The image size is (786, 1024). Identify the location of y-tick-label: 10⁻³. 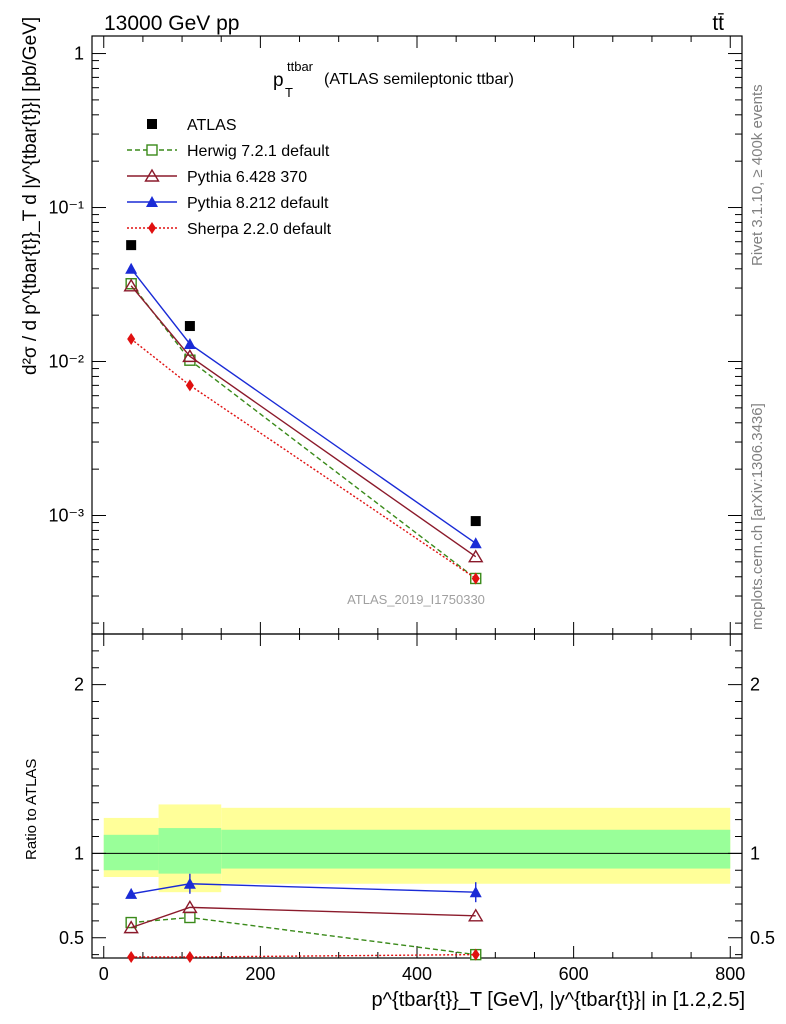
(66, 516).